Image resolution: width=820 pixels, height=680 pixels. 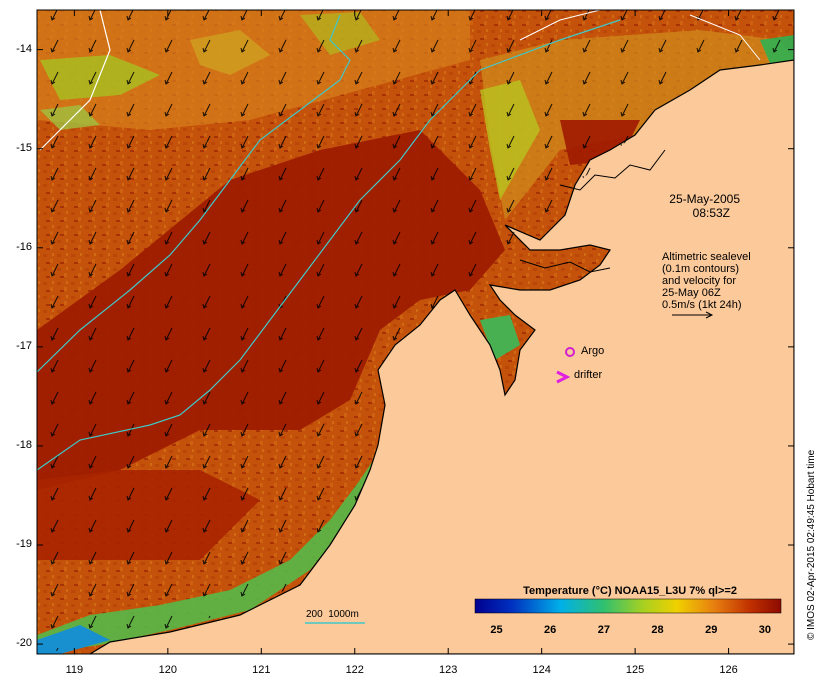 What do you see at coordinates (691, 293) in the screenshot?
I see `altimetry-line: 25-May 06Z` at bounding box center [691, 293].